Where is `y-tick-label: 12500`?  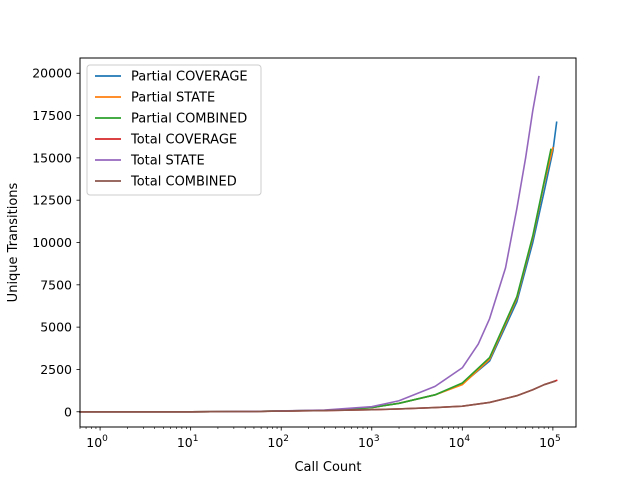 y-tick-label: 12500 is located at coordinates (52, 200).